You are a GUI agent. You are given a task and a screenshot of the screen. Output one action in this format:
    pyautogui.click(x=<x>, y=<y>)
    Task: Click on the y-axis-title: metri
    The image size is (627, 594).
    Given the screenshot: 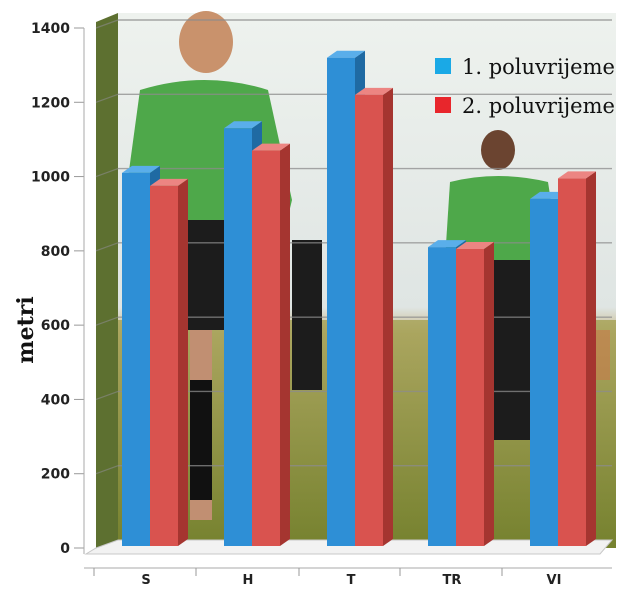 What is the action you would take?
    pyautogui.click(x=26, y=329)
    